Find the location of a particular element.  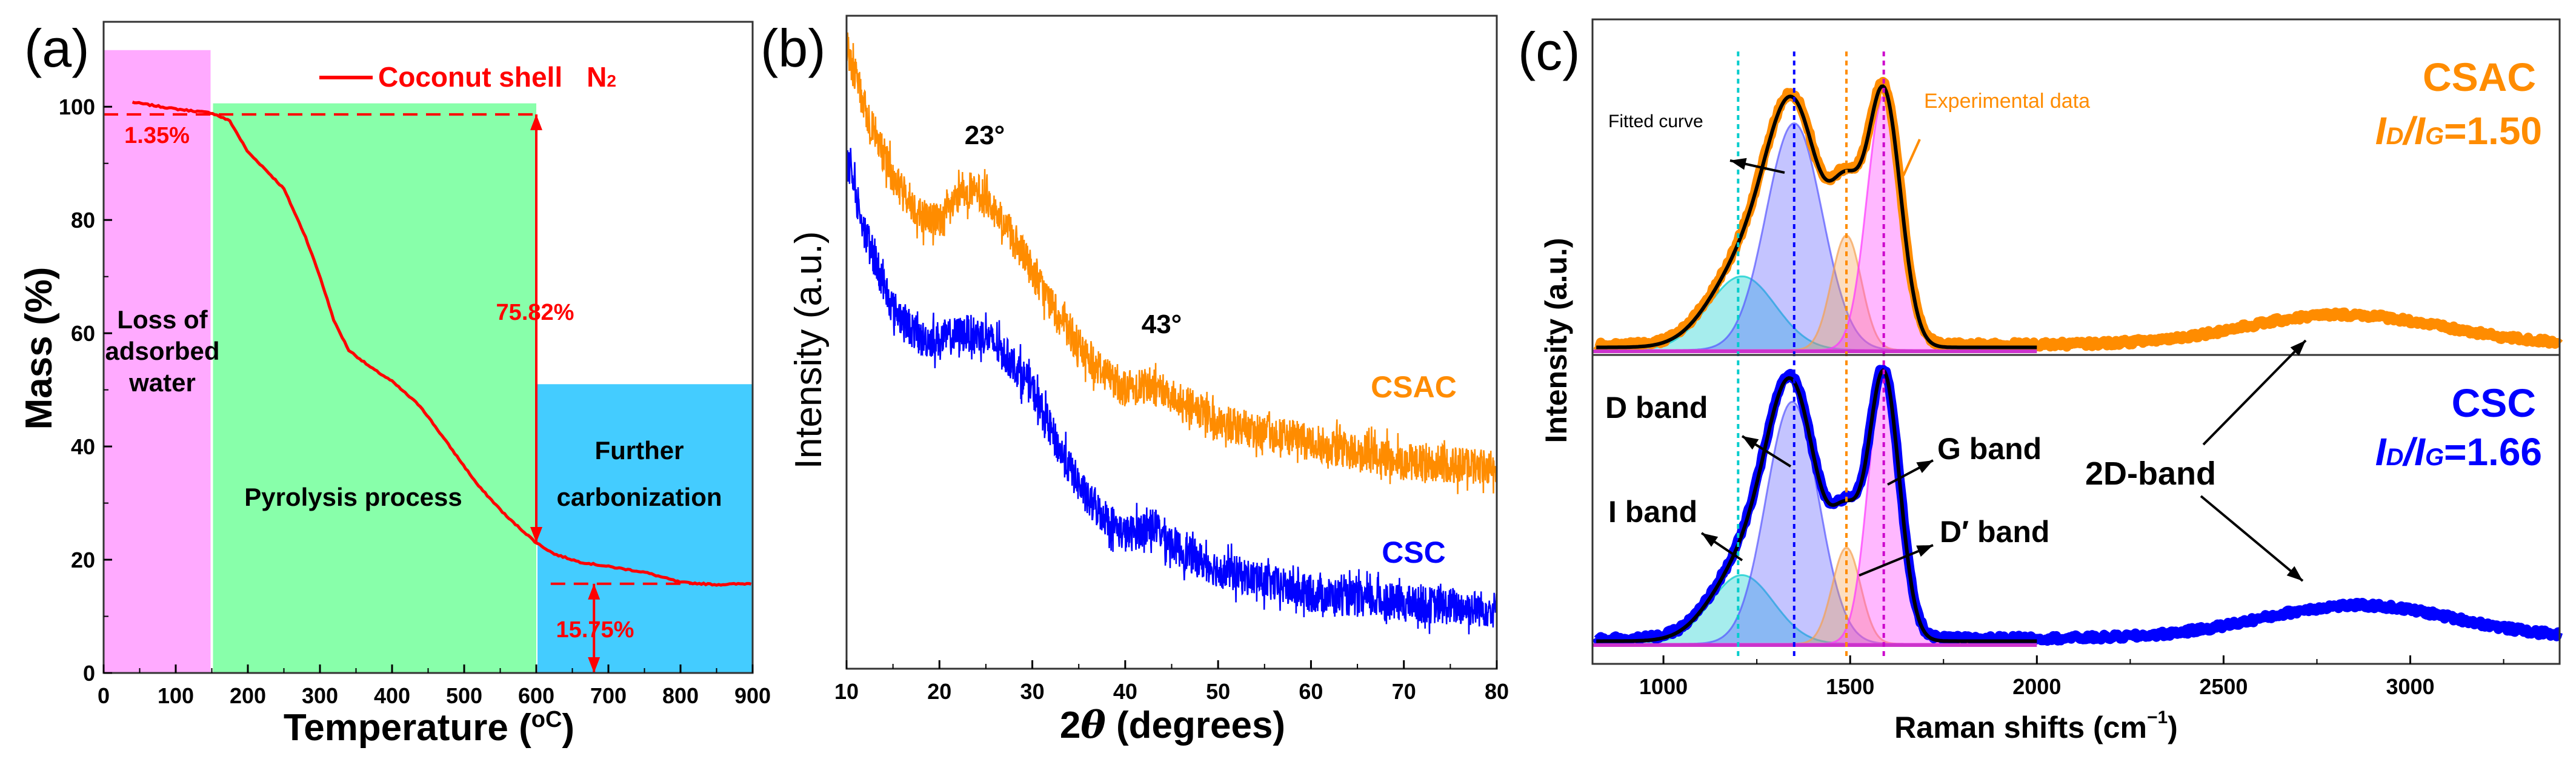

two-d-band-arrow-down-head is located at coordinates (2294, 573).